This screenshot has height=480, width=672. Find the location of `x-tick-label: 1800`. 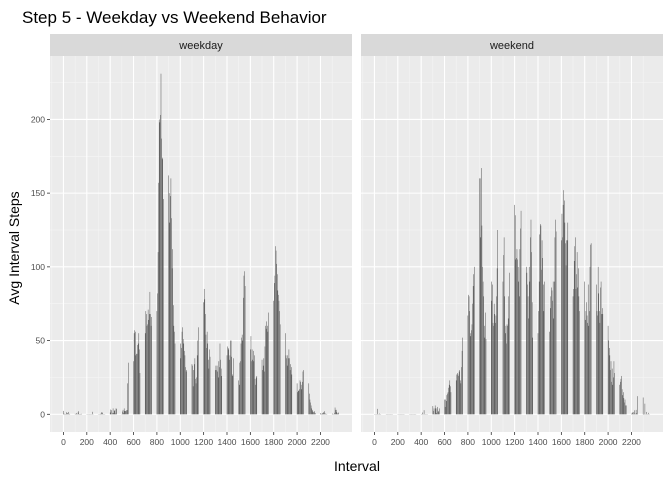

x-tick-label: 1800 is located at coordinates (273, 442).